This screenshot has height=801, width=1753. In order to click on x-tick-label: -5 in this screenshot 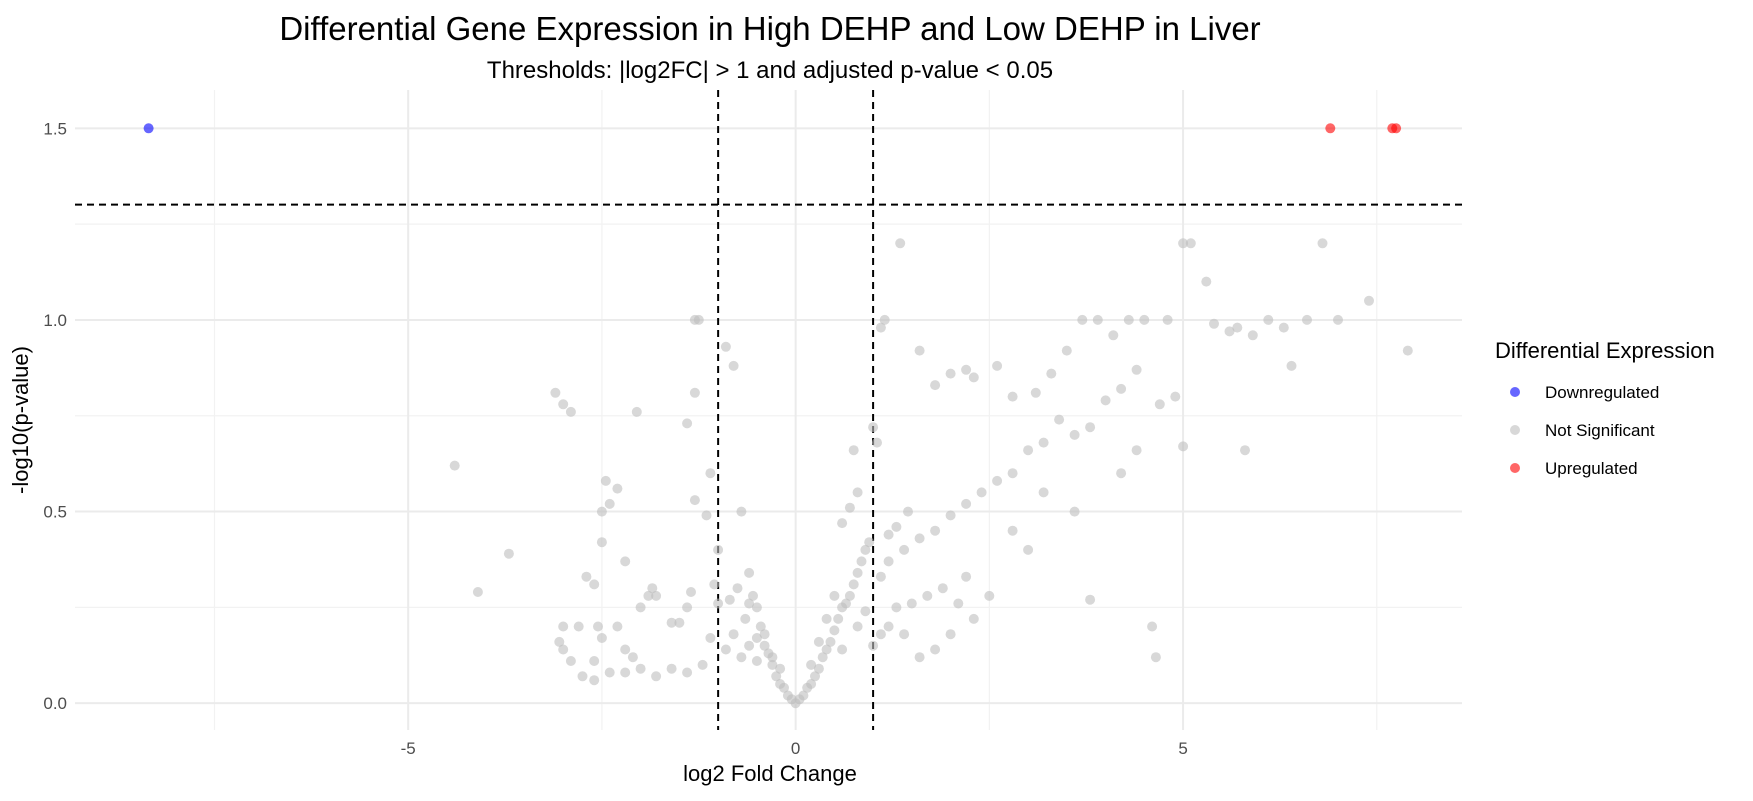, I will do `click(408, 748)`.